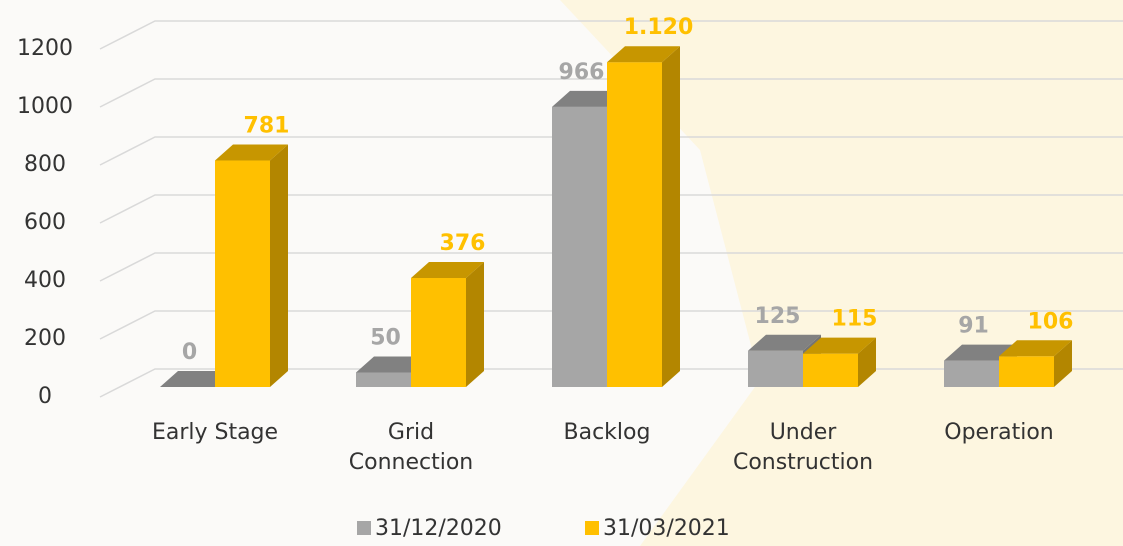 This screenshot has height=546, width=1123. What do you see at coordinates (1051, 321) in the screenshot?
I see `data-label: 106` at bounding box center [1051, 321].